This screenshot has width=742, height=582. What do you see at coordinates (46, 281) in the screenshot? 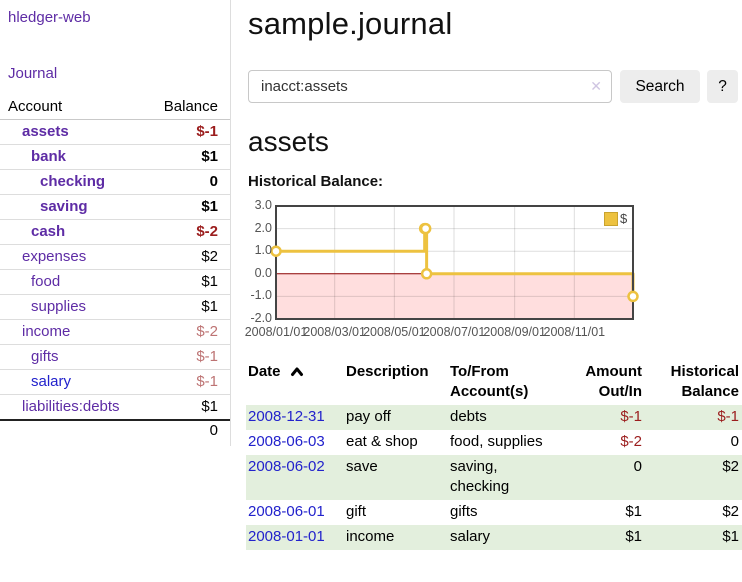
I see `sidebar-account-link-food: food` at bounding box center [46, 281].